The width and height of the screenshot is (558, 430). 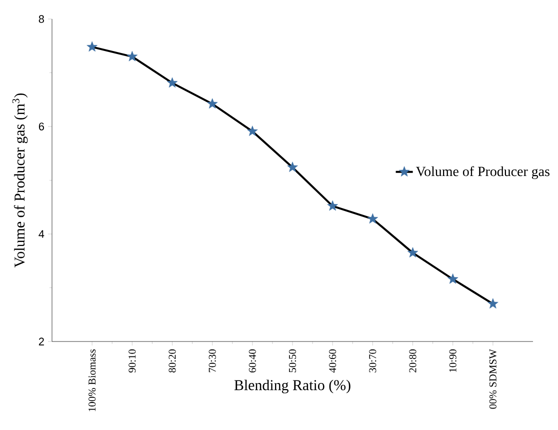 I want to click on x-tick-label: 80:20, so click(x=172, y=360).